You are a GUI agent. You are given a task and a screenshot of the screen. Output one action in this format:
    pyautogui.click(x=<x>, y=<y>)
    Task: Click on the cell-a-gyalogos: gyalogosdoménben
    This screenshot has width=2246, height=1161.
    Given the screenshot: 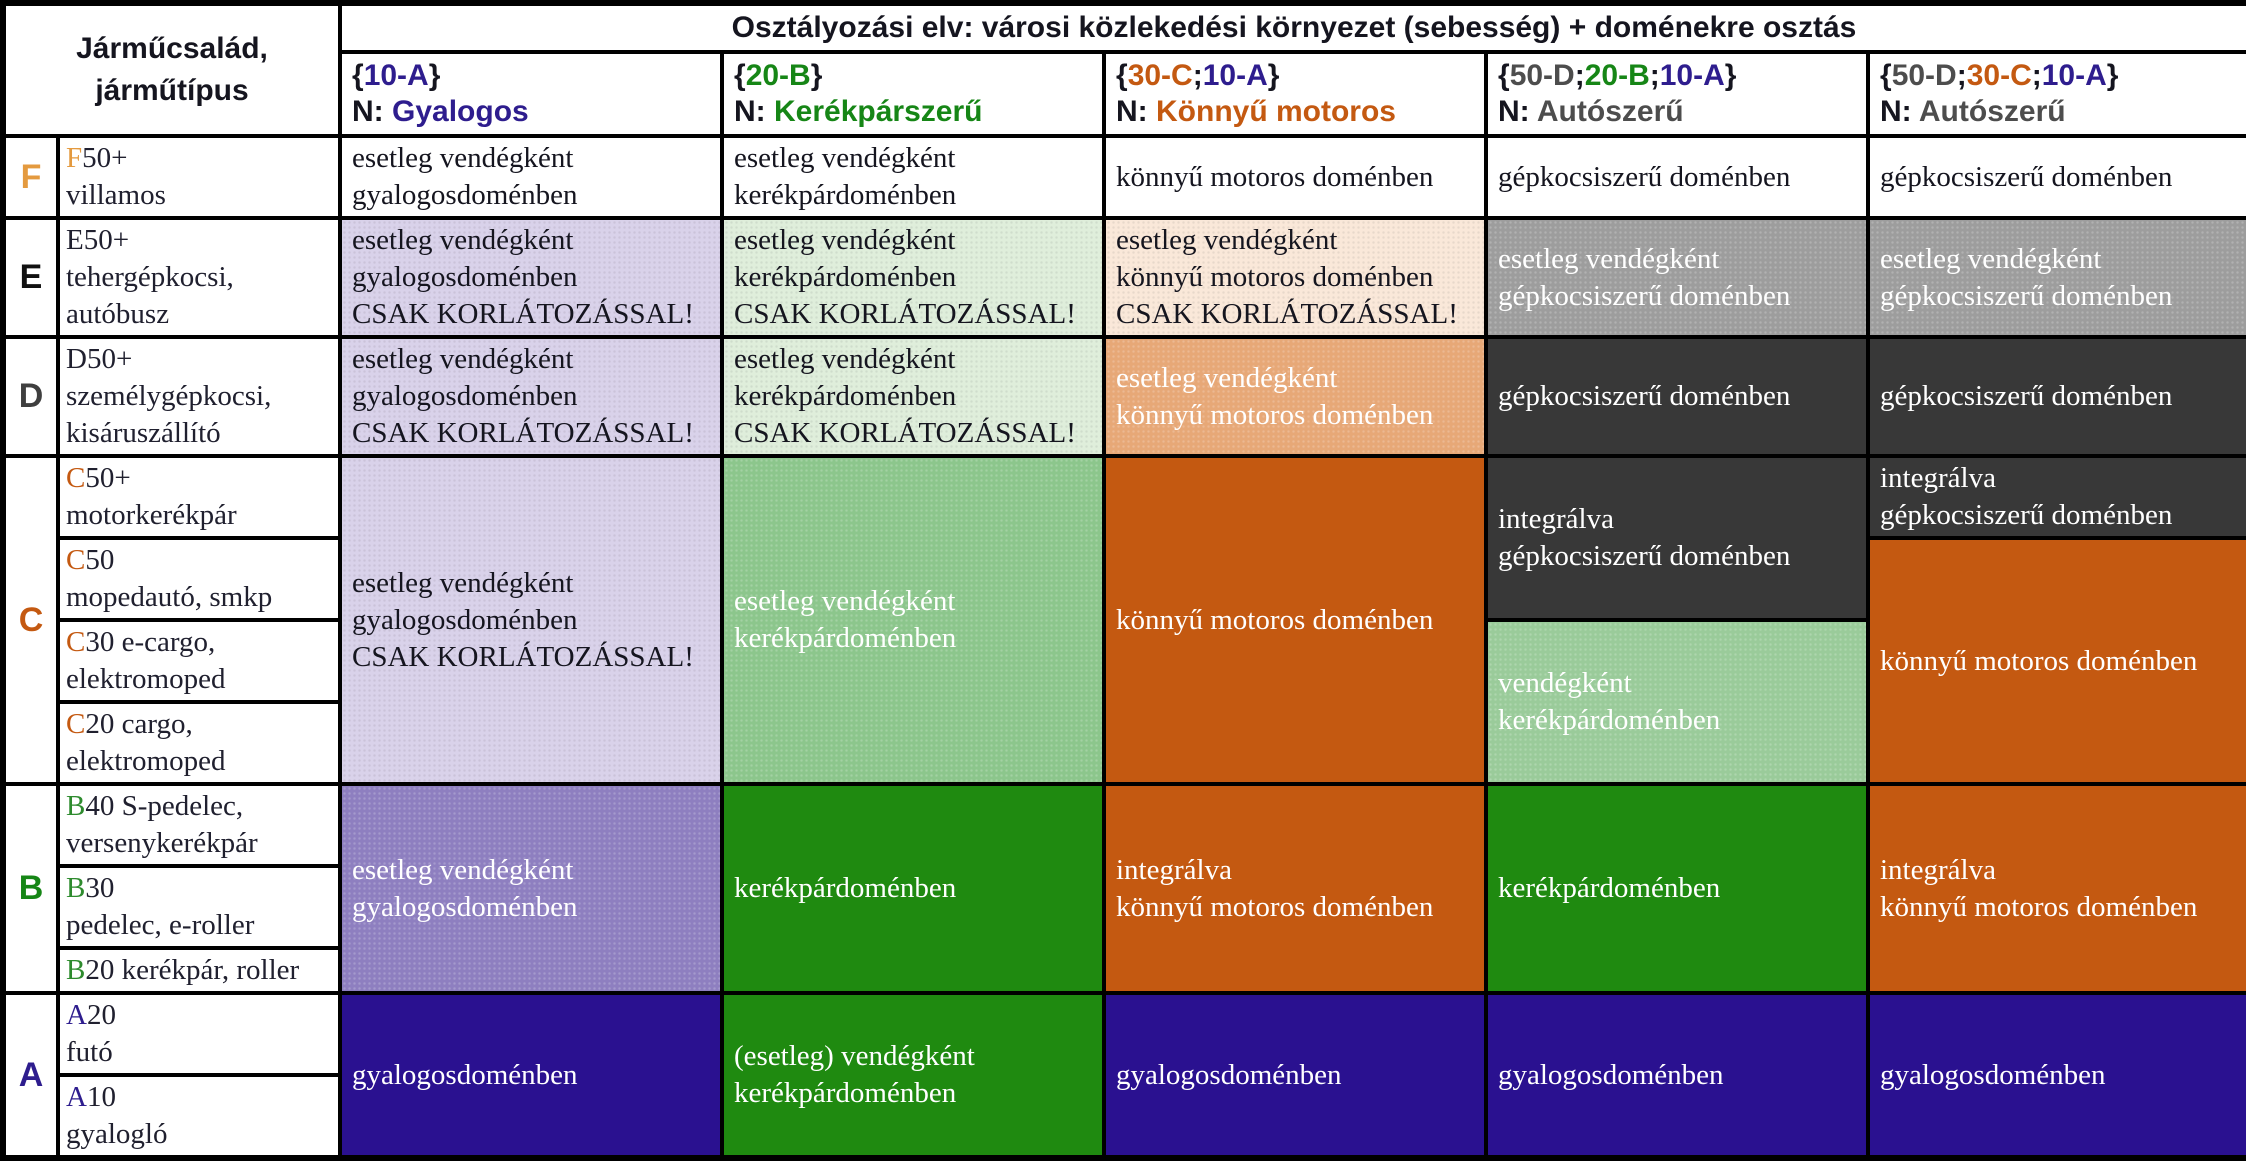 What is the action you would take?
    pyautogui.click(x=531, y=1075)
    